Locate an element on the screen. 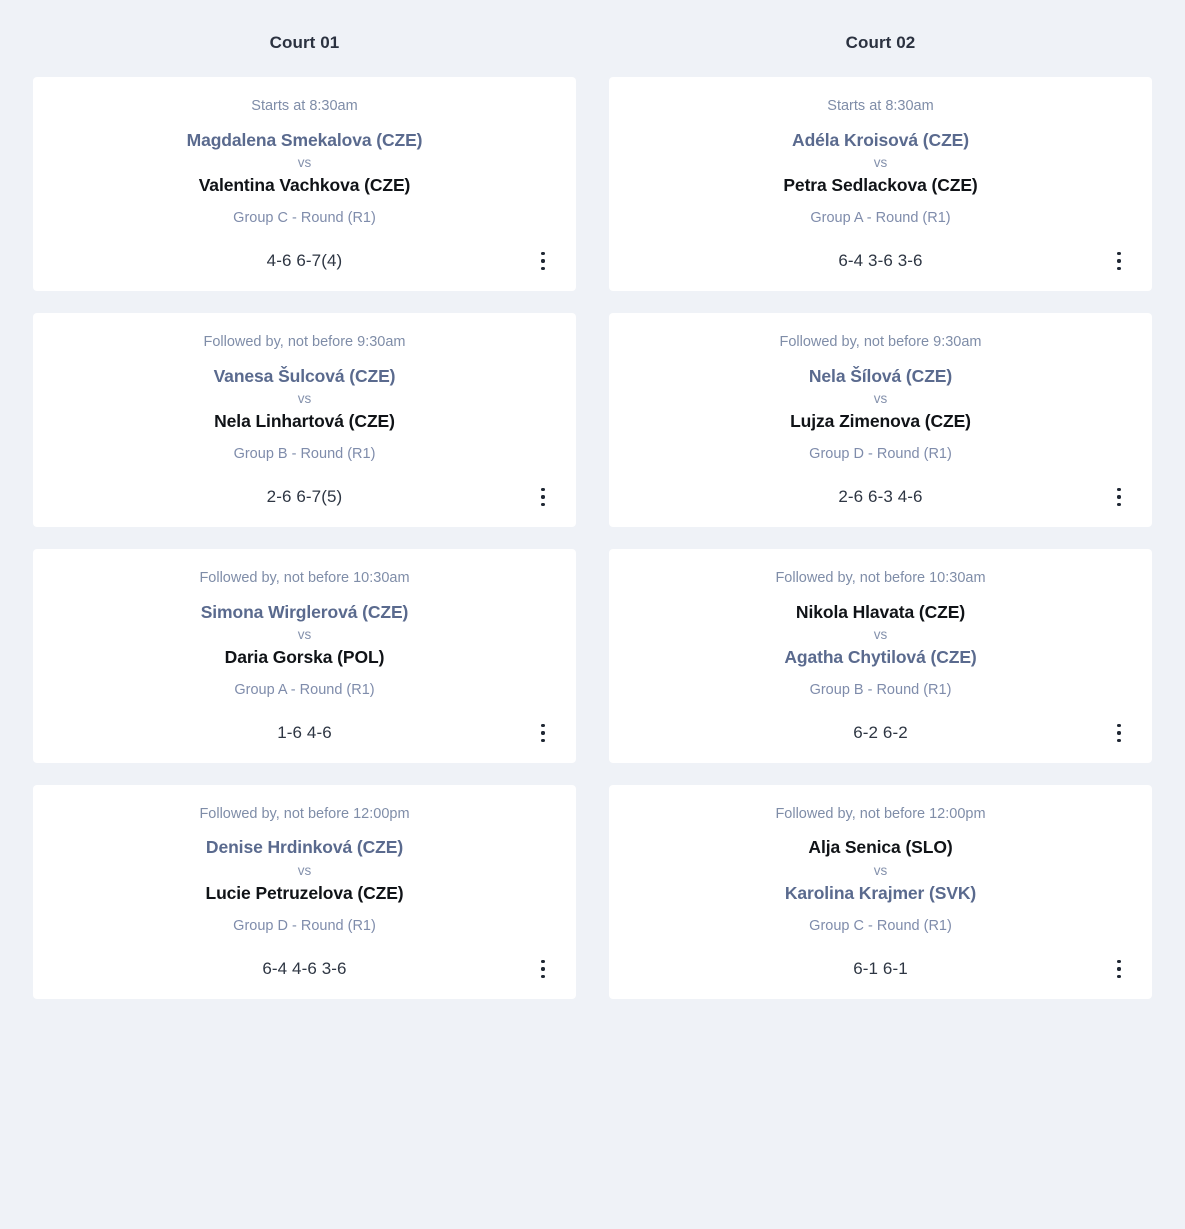 This screenshot has height=1229, width=1185. match-footer: 6-1 6-1 is located at coordinates (880, 969).